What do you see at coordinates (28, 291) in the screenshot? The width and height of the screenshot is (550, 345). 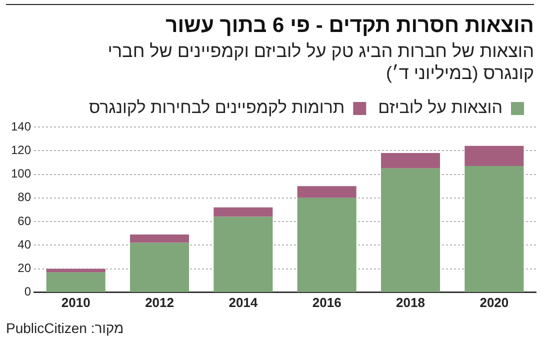 I see `y-tick-label: 0` at bounding box center [28, 291].